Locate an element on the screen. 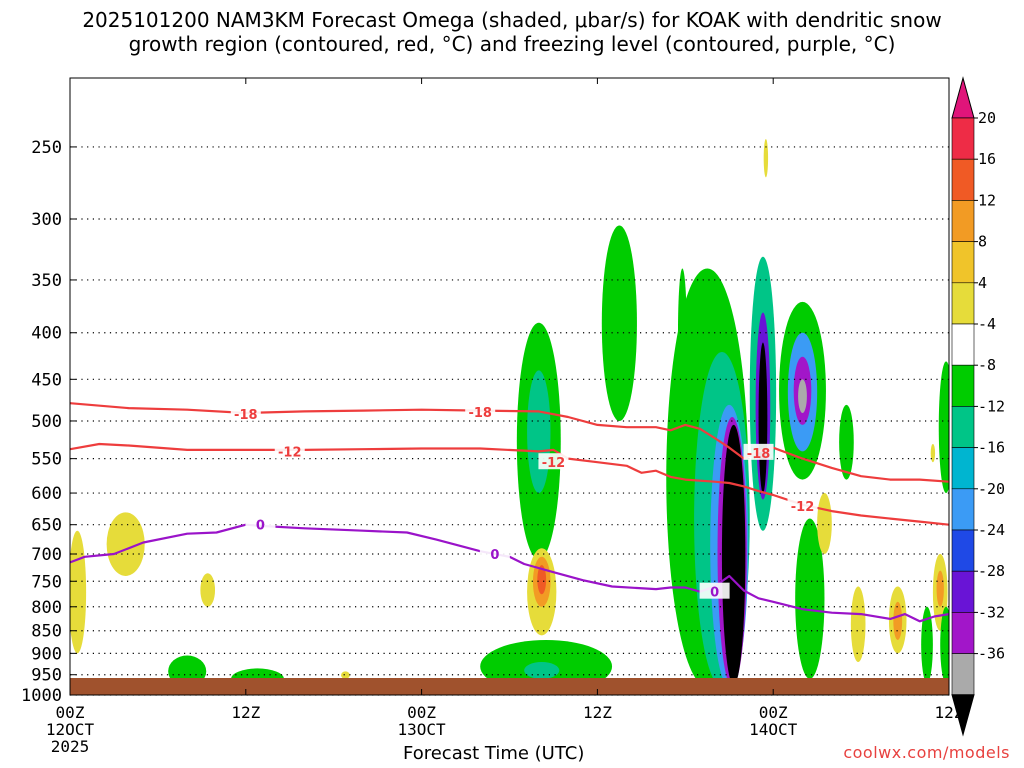  y-tick-label: 800 is located at coordinates (46, 608).